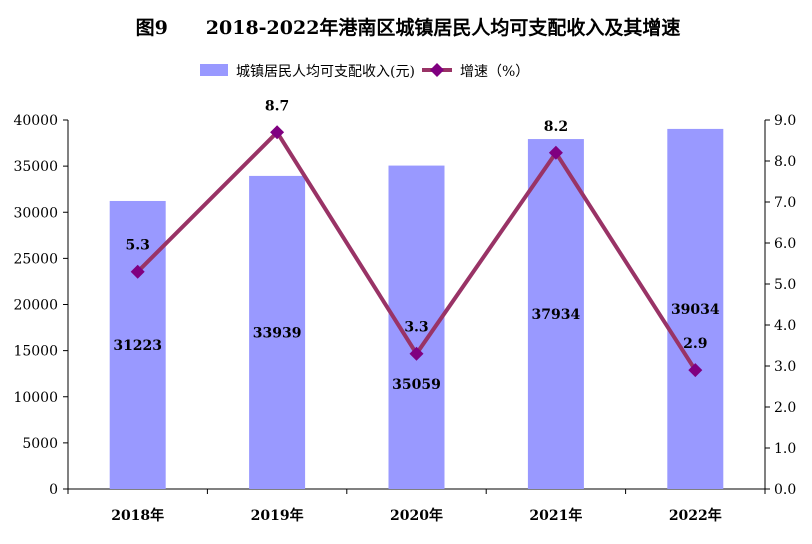 The image size is (812, 544). I want to click on bar-data-label: 39034, so click(695, 310).